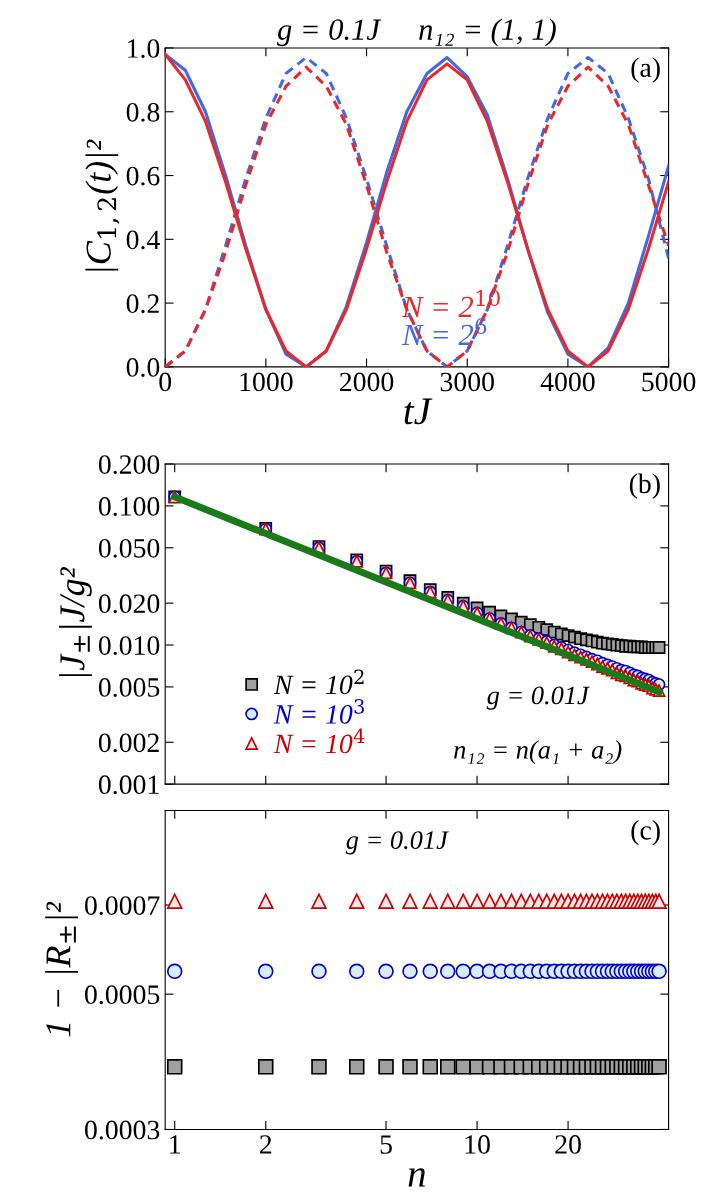  Describe the element at coordinates (644, 486) in the screenshot. I see `annotation: (b)` at that location.